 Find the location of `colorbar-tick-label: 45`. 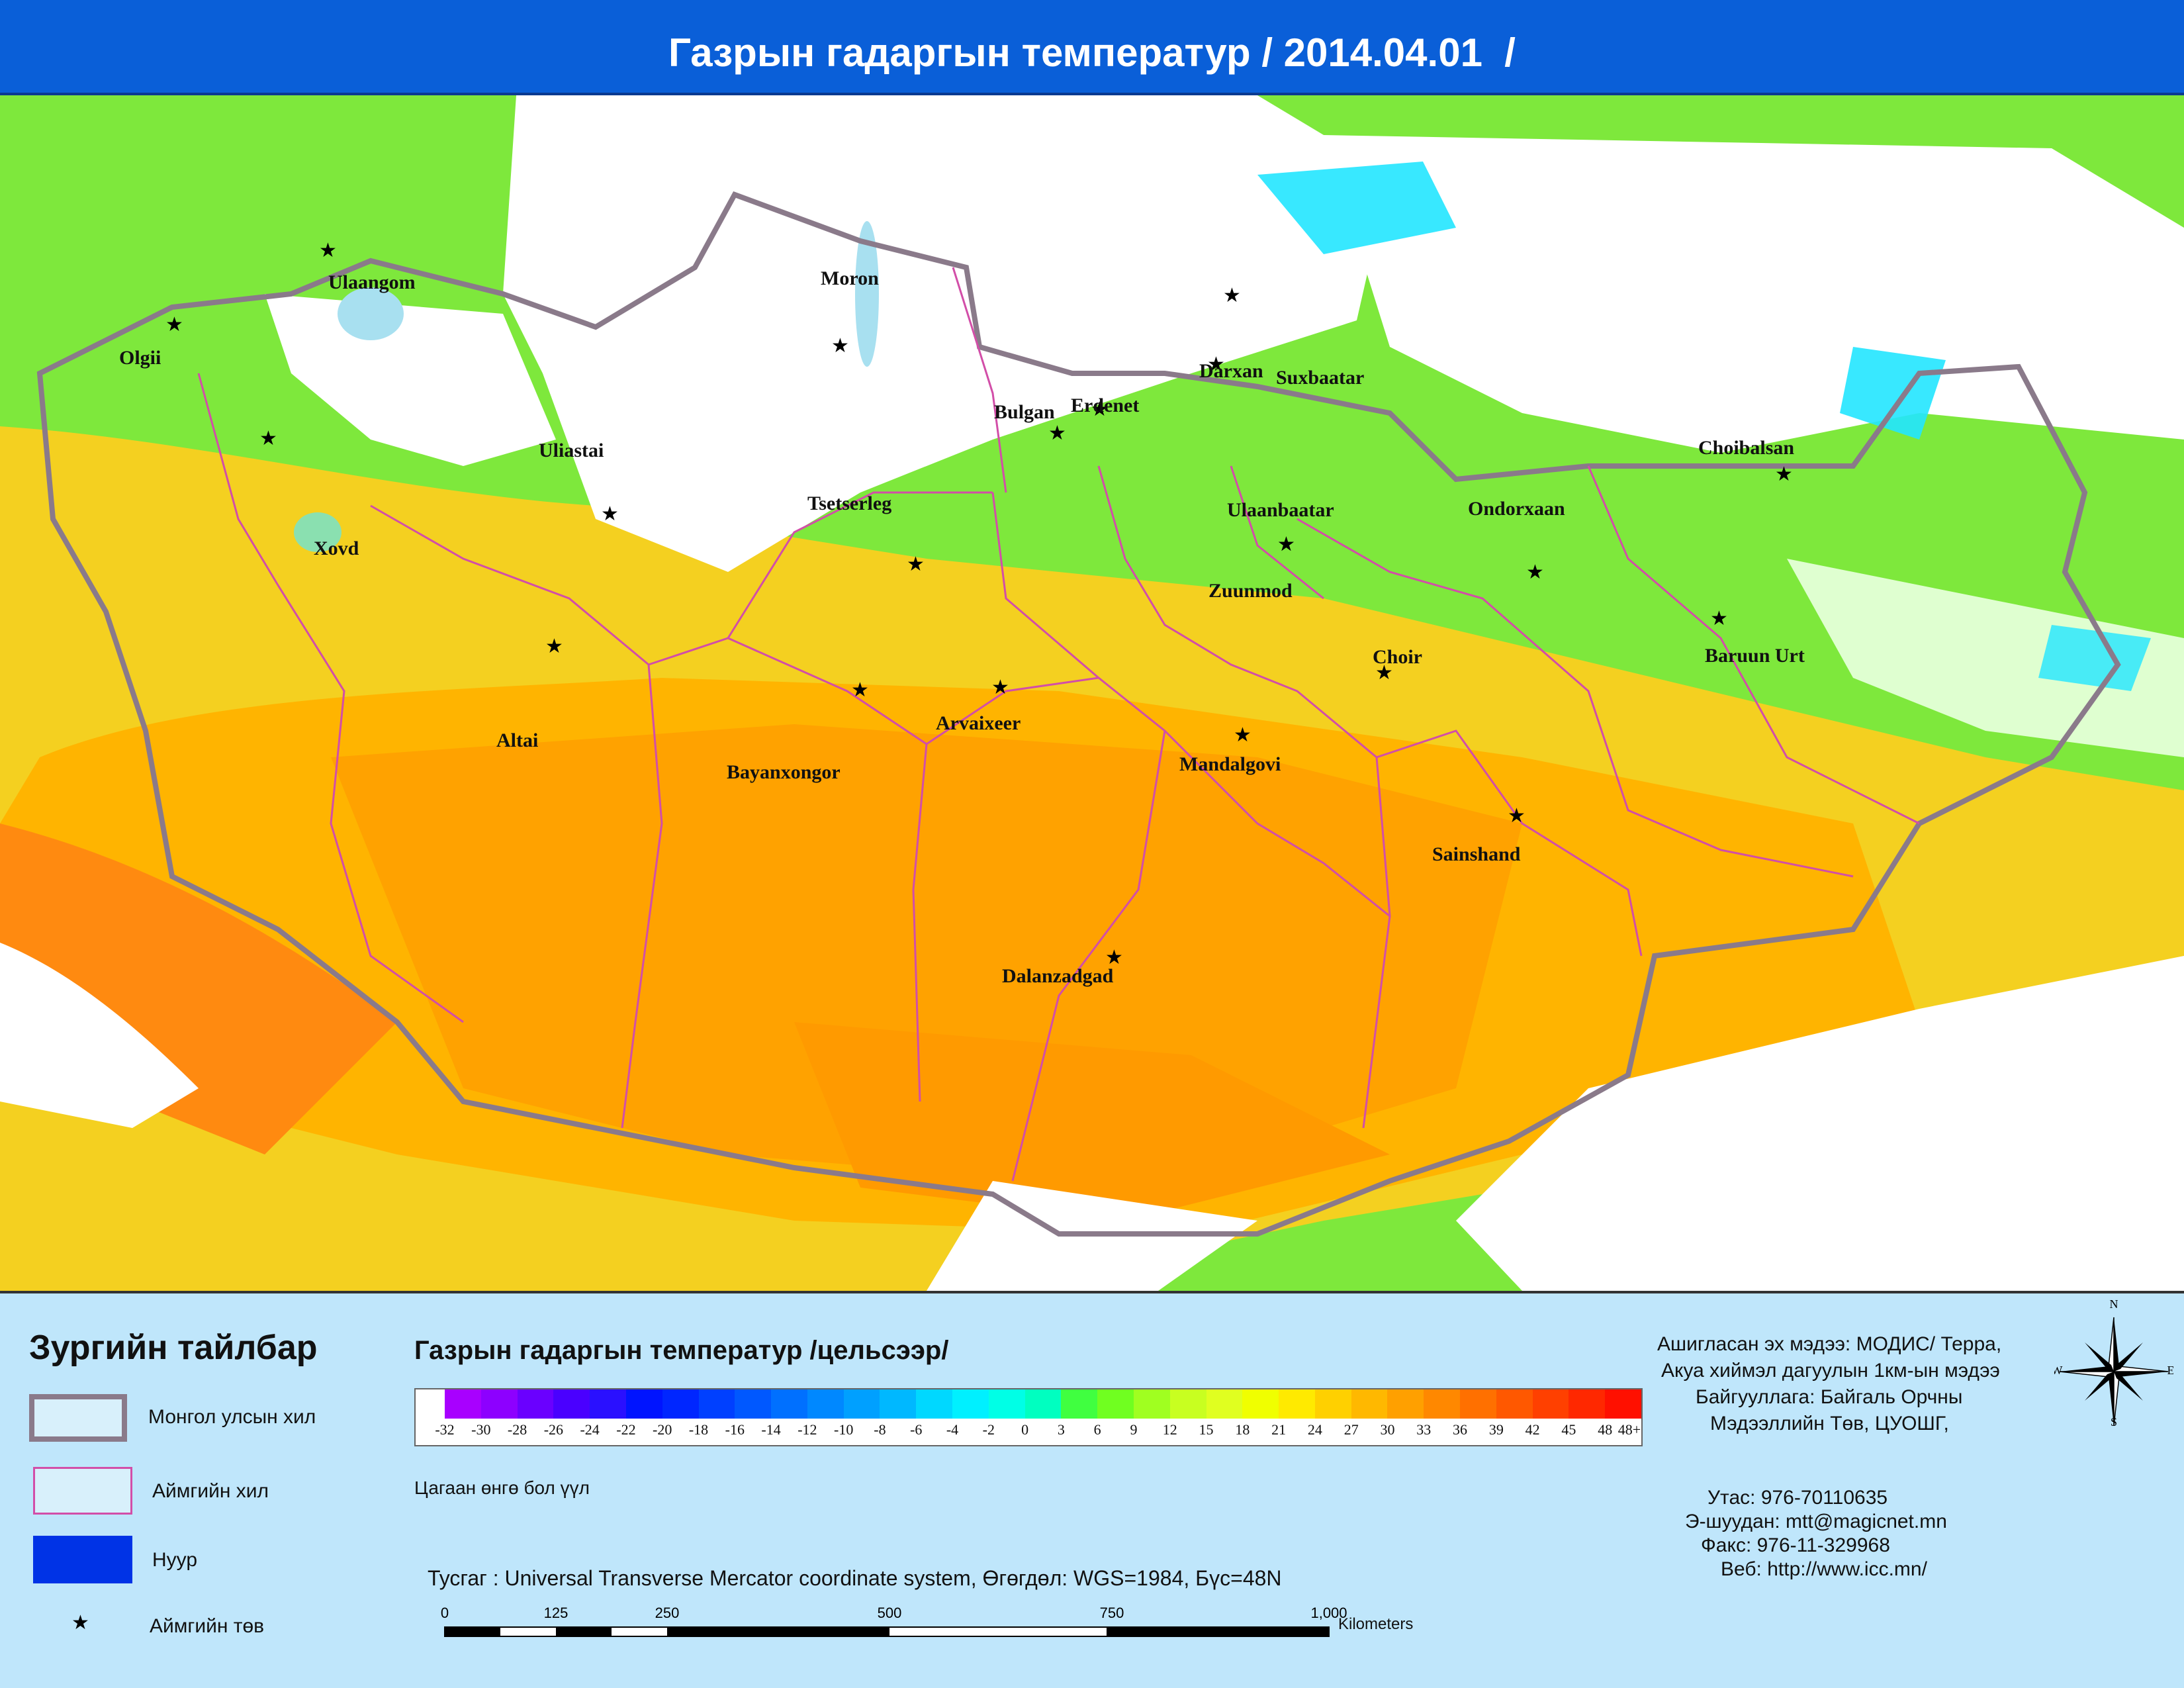

colorbar-tick-label: 45 is located at coordinates (1568, 1429).